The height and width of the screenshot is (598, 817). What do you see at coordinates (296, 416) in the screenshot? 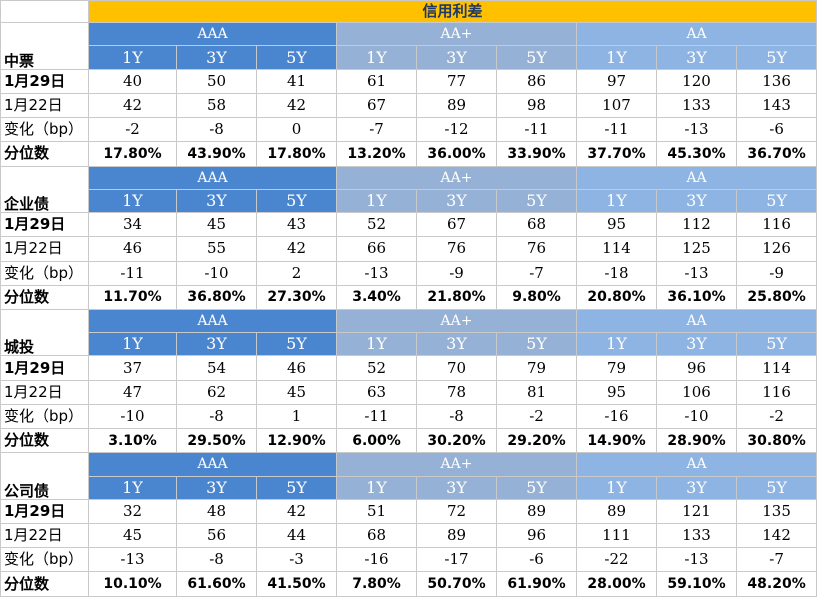
I see `value-cell: 1` at bounding box center [296, 416].